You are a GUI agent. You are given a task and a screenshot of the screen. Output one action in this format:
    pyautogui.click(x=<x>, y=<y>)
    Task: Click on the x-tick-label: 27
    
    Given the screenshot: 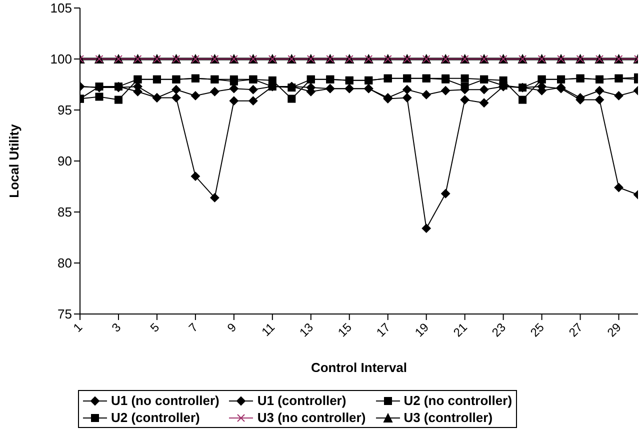 What is the action you would take?
    pyautogui.click(x=576, y=330)
    